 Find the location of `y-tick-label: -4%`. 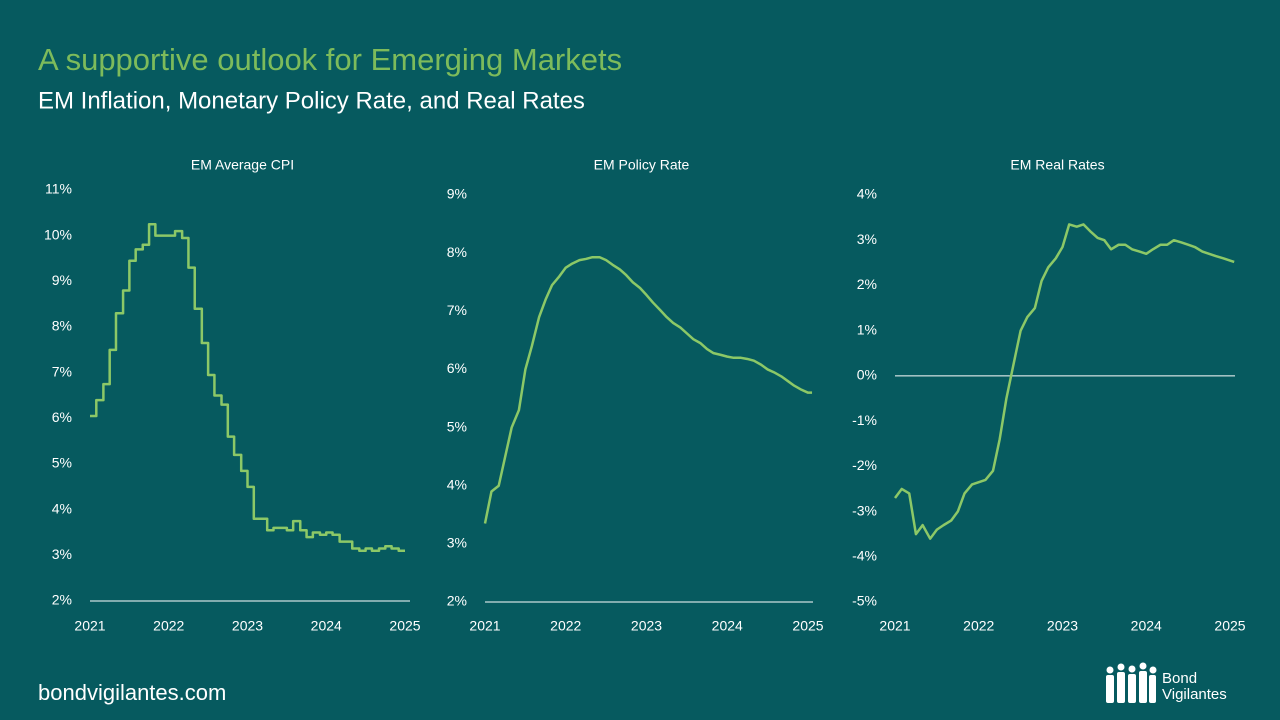

y-tick-label: -4% is located at coordinates (864, 555).